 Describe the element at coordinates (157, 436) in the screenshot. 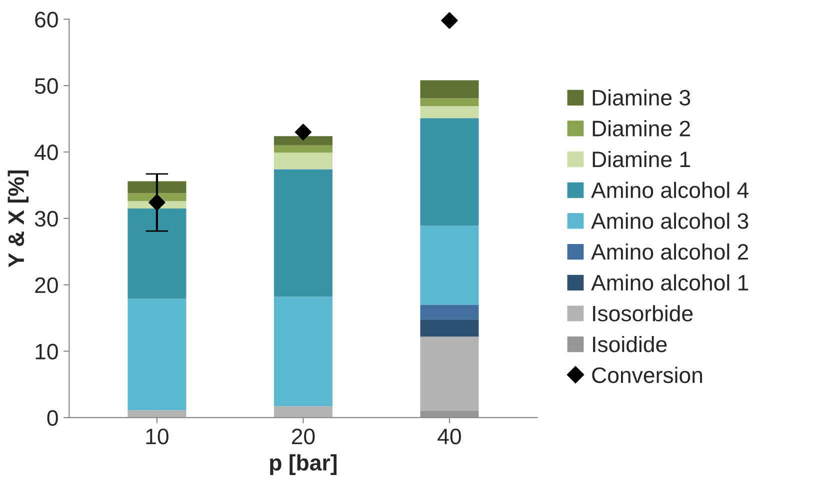

I see `x-tick-label: 10` at that location.